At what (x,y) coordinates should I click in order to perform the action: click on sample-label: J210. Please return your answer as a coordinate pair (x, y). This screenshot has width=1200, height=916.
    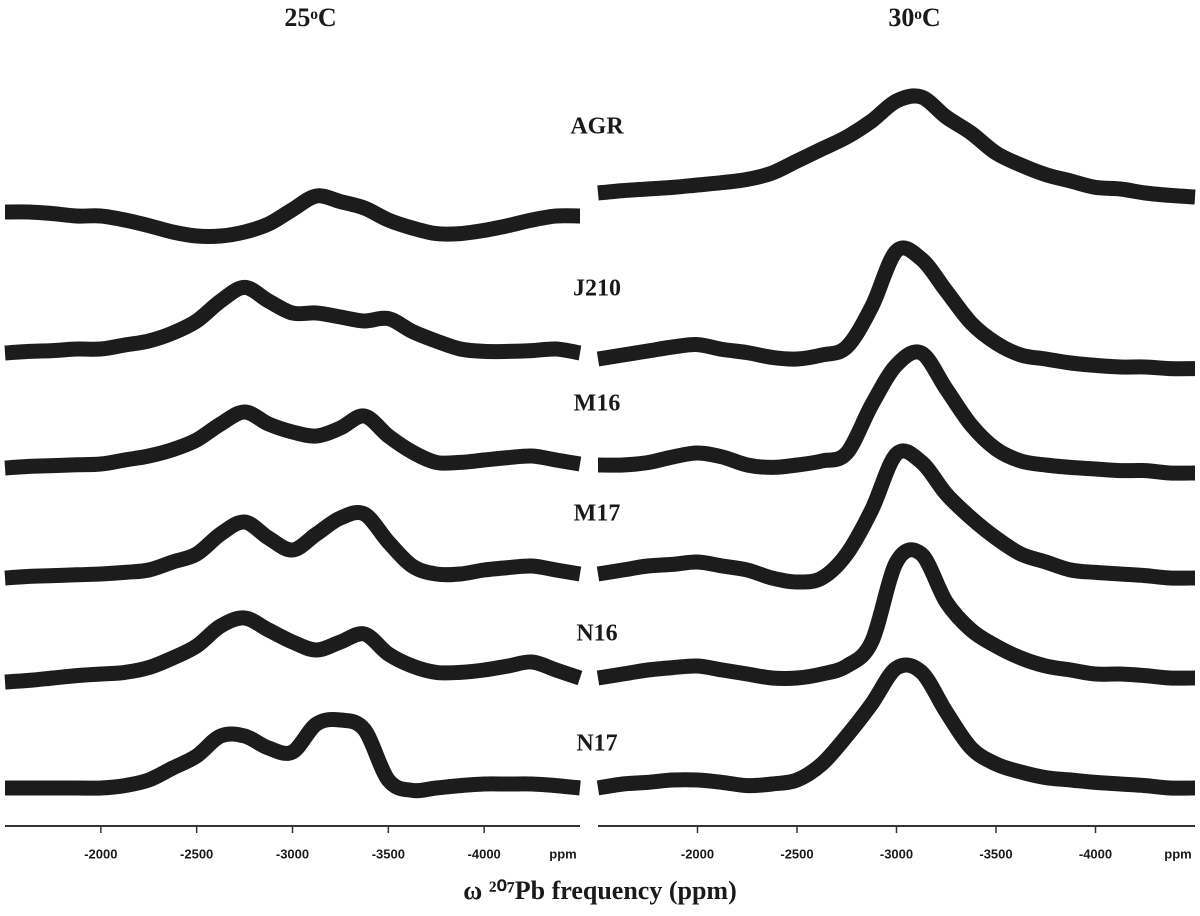
    Looking at the image, I should click on (597, 289).